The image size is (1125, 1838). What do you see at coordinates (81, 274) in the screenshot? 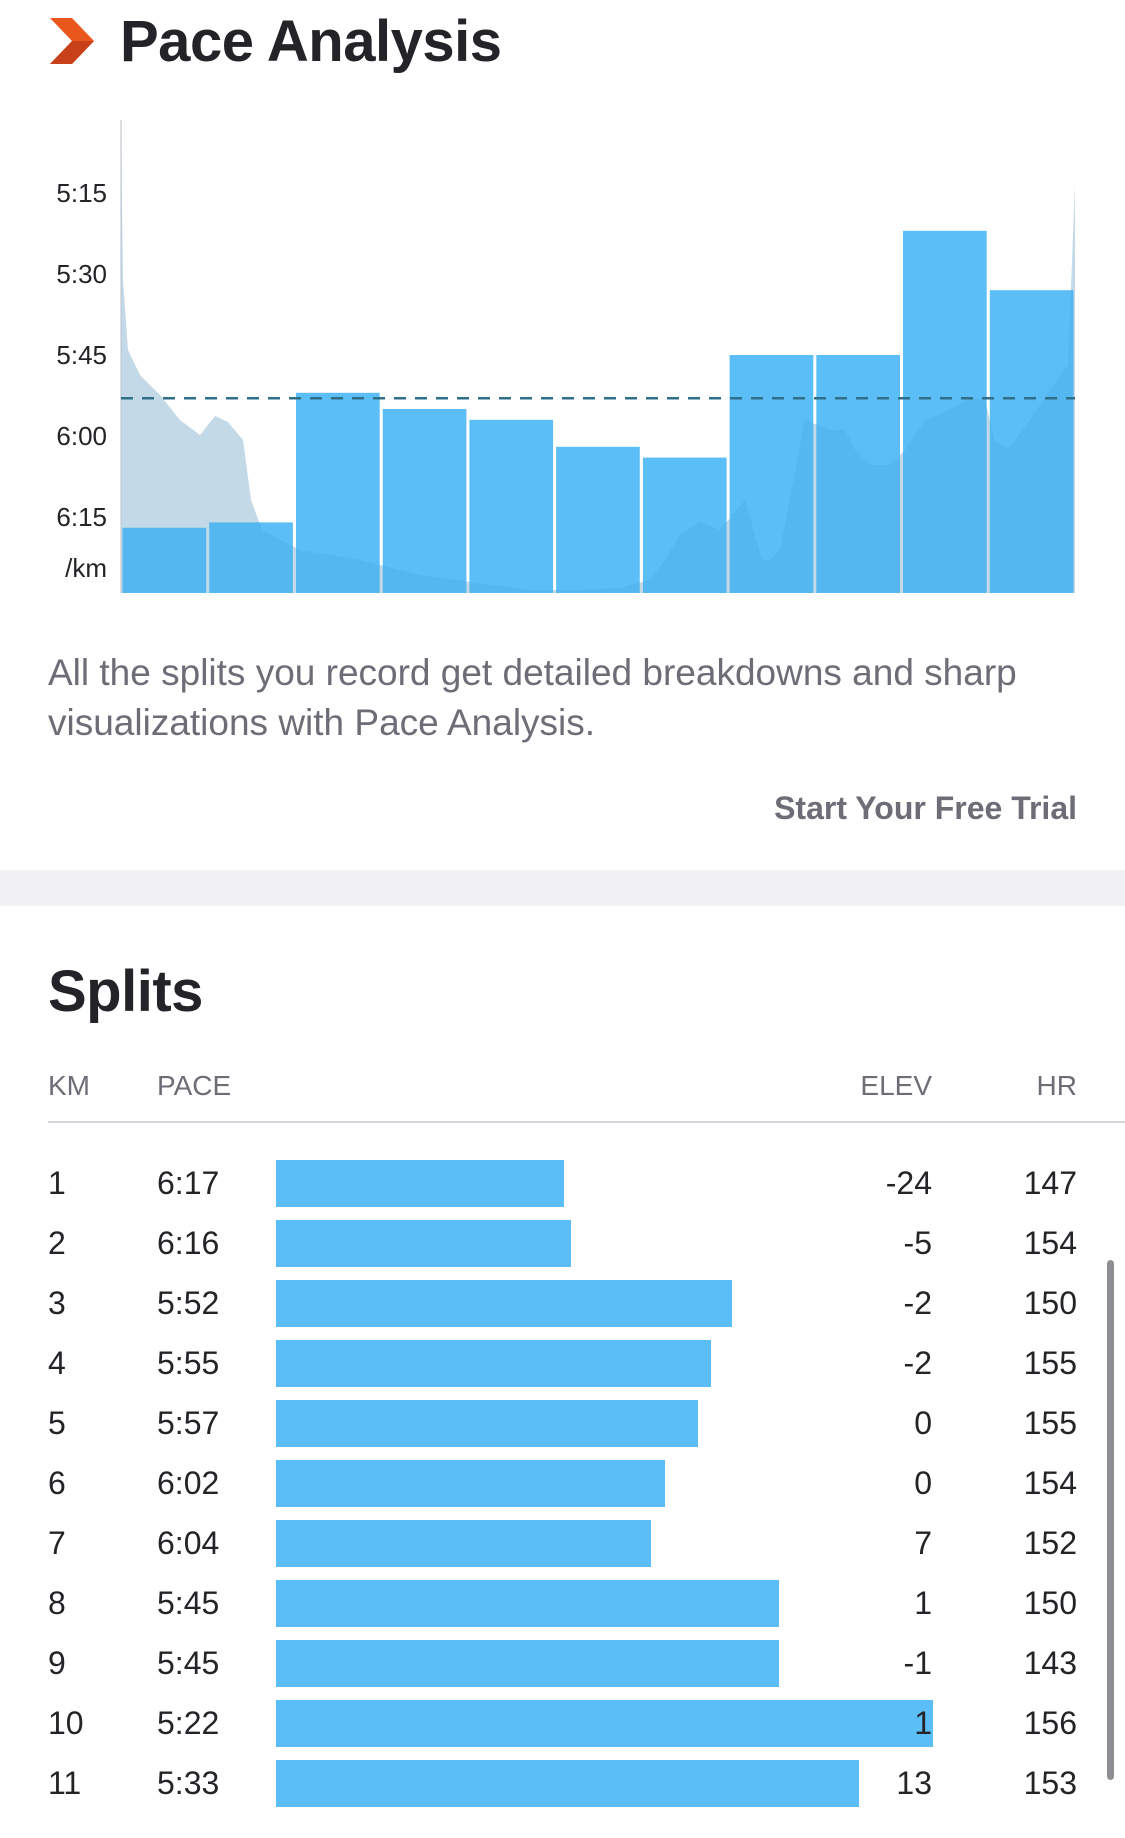
I see `y-tick-label: 5:30` at bounding box center [81, 274].